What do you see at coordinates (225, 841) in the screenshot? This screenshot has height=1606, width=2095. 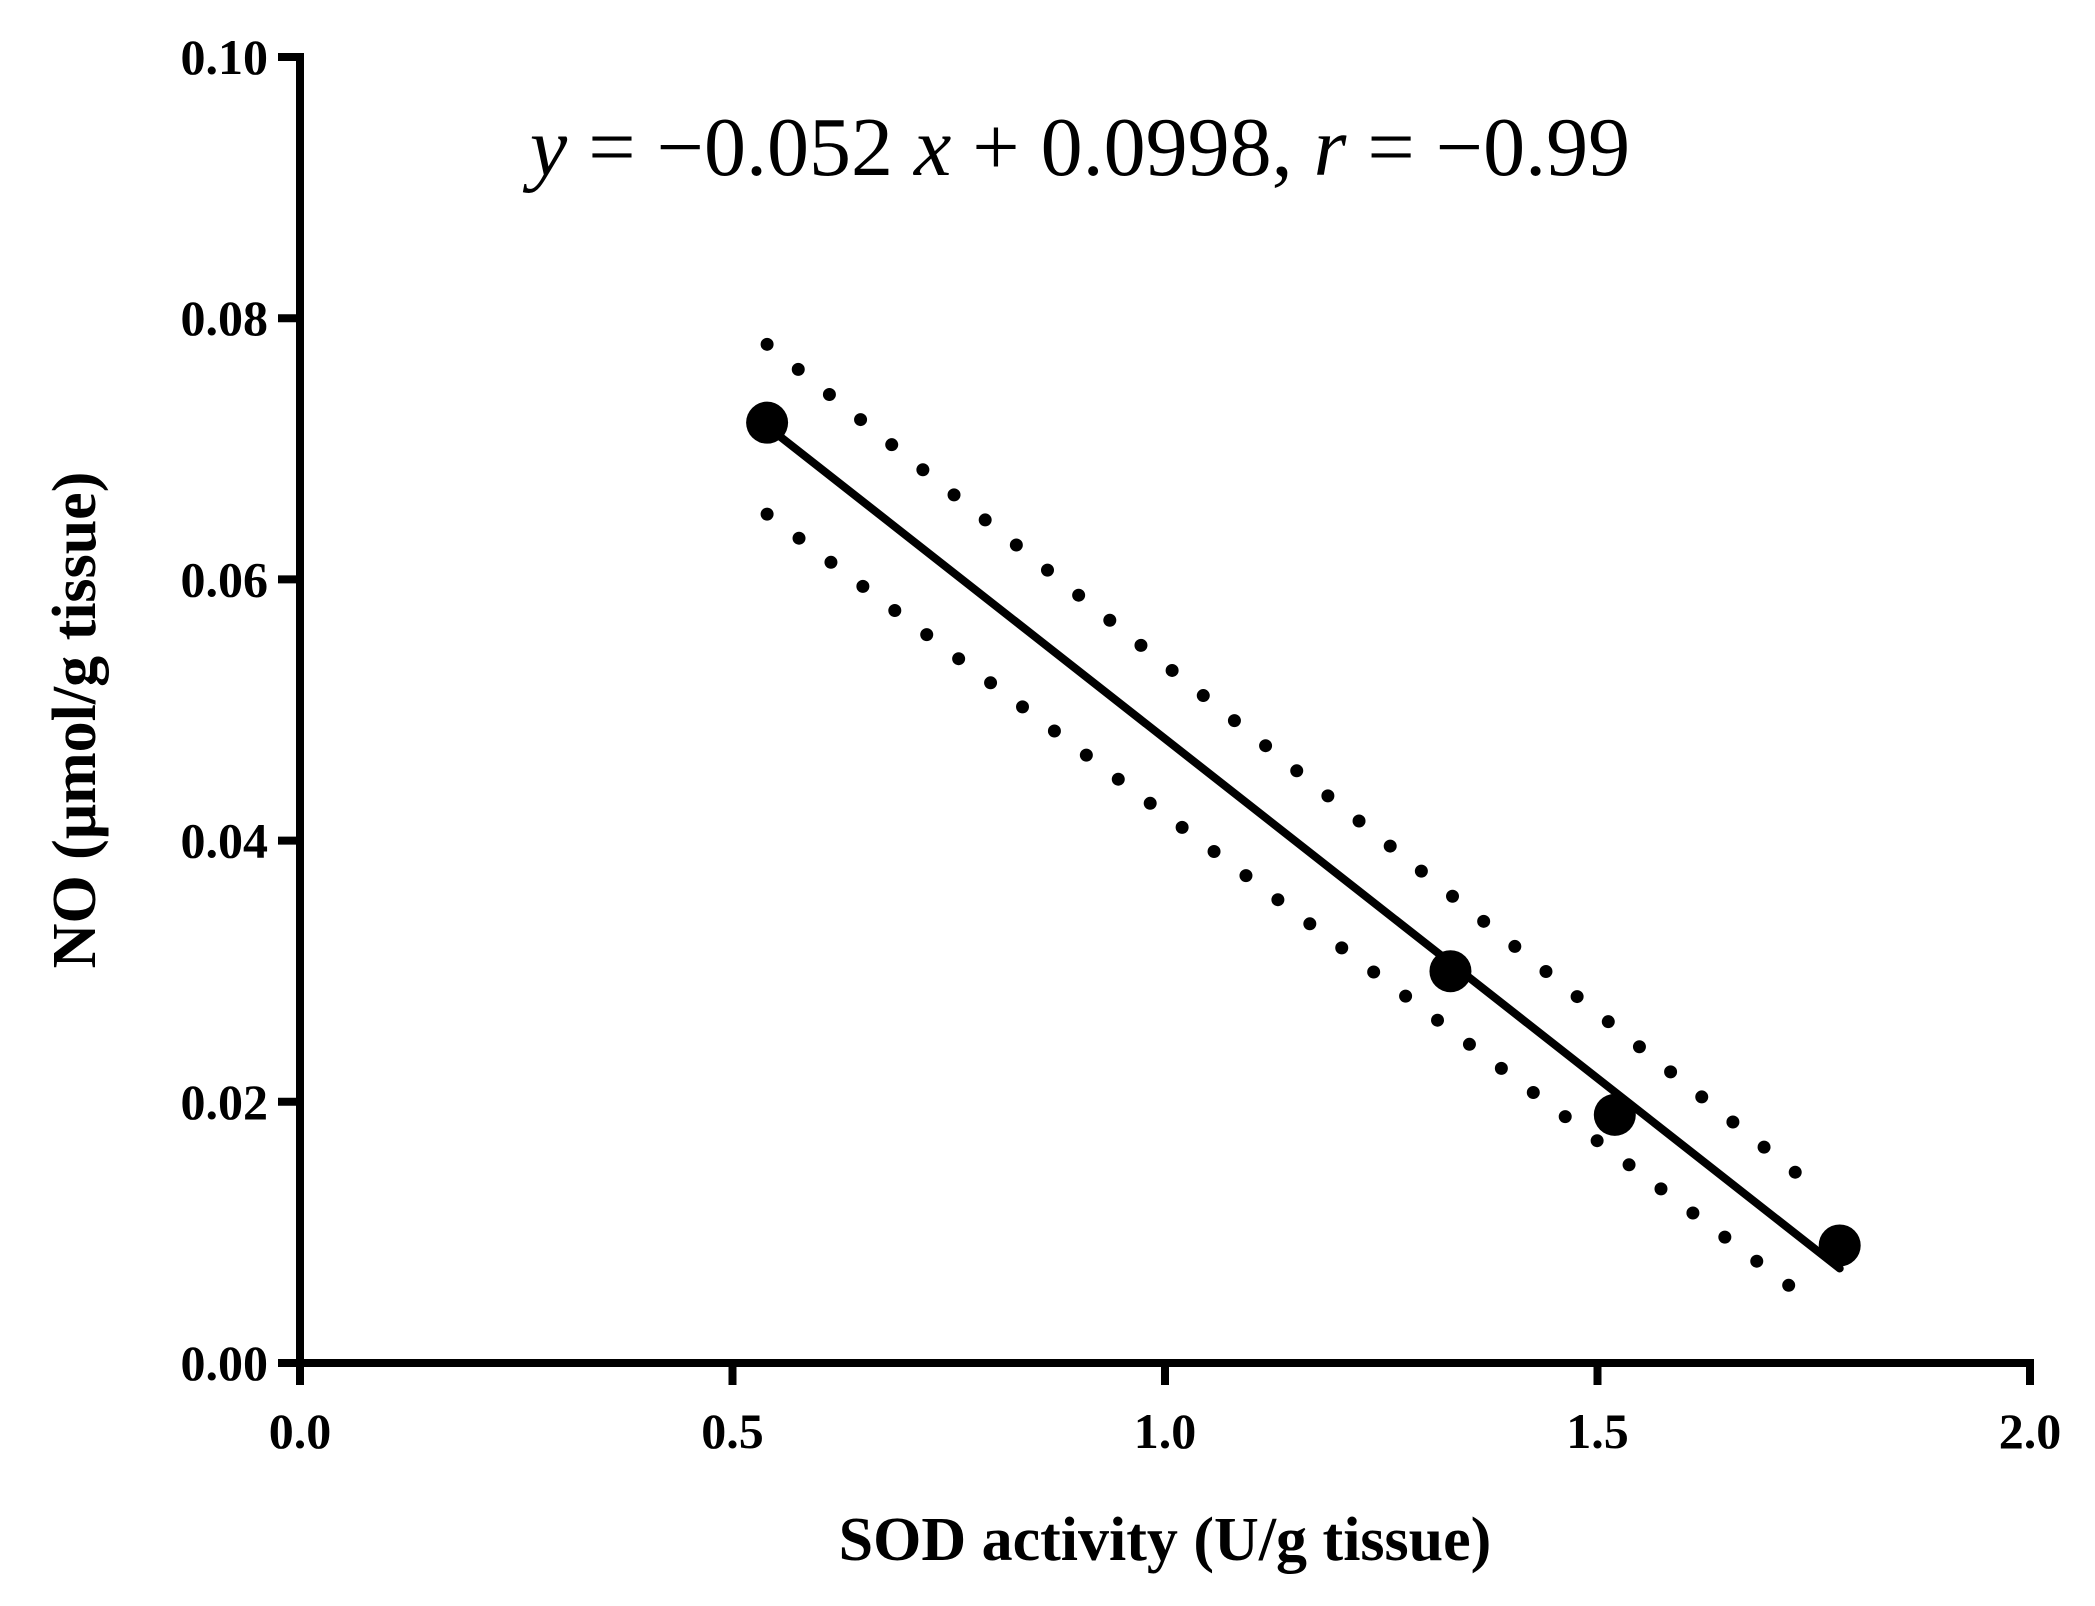 I see `y-tick-label: 0.04` at bounding box center [225, 841].